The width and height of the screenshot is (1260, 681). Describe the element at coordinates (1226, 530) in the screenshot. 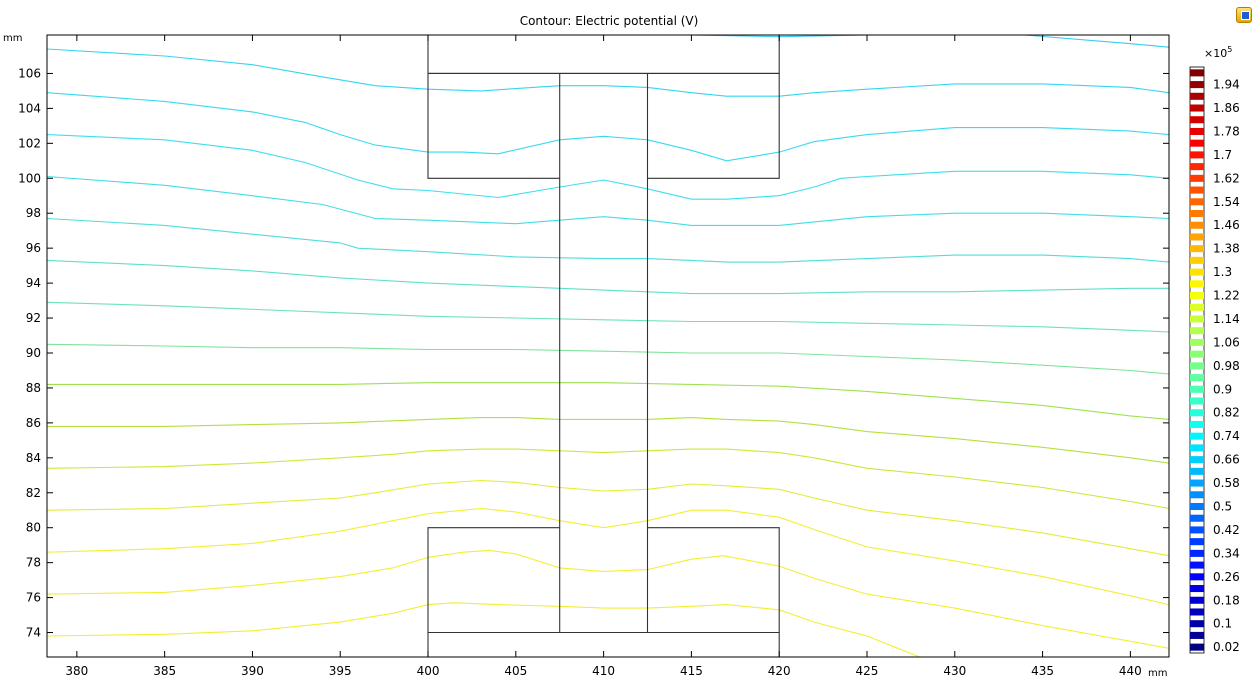

I see `colorbar-tick-label: 0.42` at that location.